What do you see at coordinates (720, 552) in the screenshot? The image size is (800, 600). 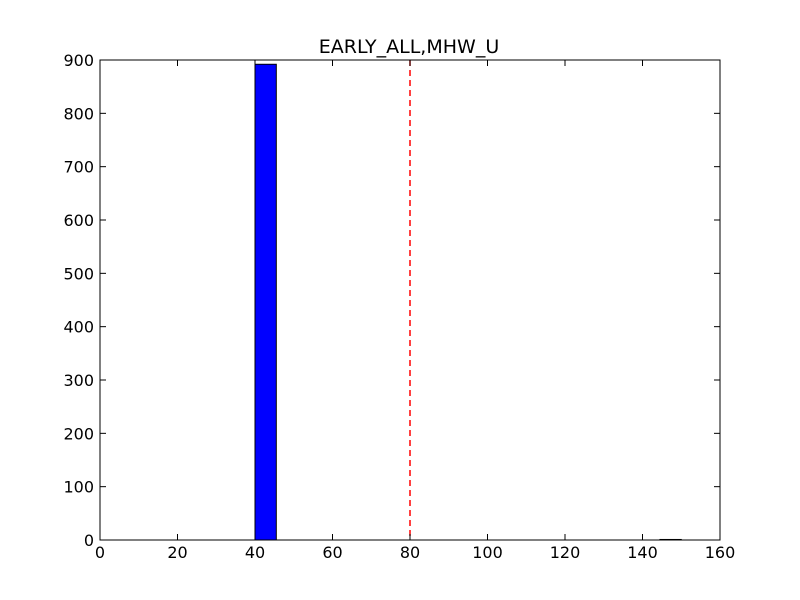 I see `x-tick-label: 160` at bounding box center [720, 552].